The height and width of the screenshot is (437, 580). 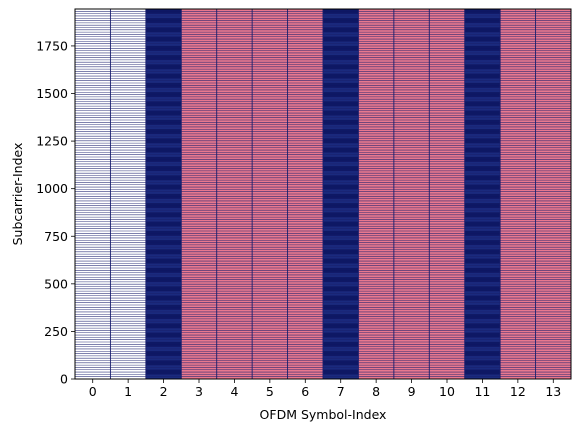 What do you see at coordinates (52, 45) in the screenshot?
I see `y-tick-label: 1750` at bounding box center [52, 45].